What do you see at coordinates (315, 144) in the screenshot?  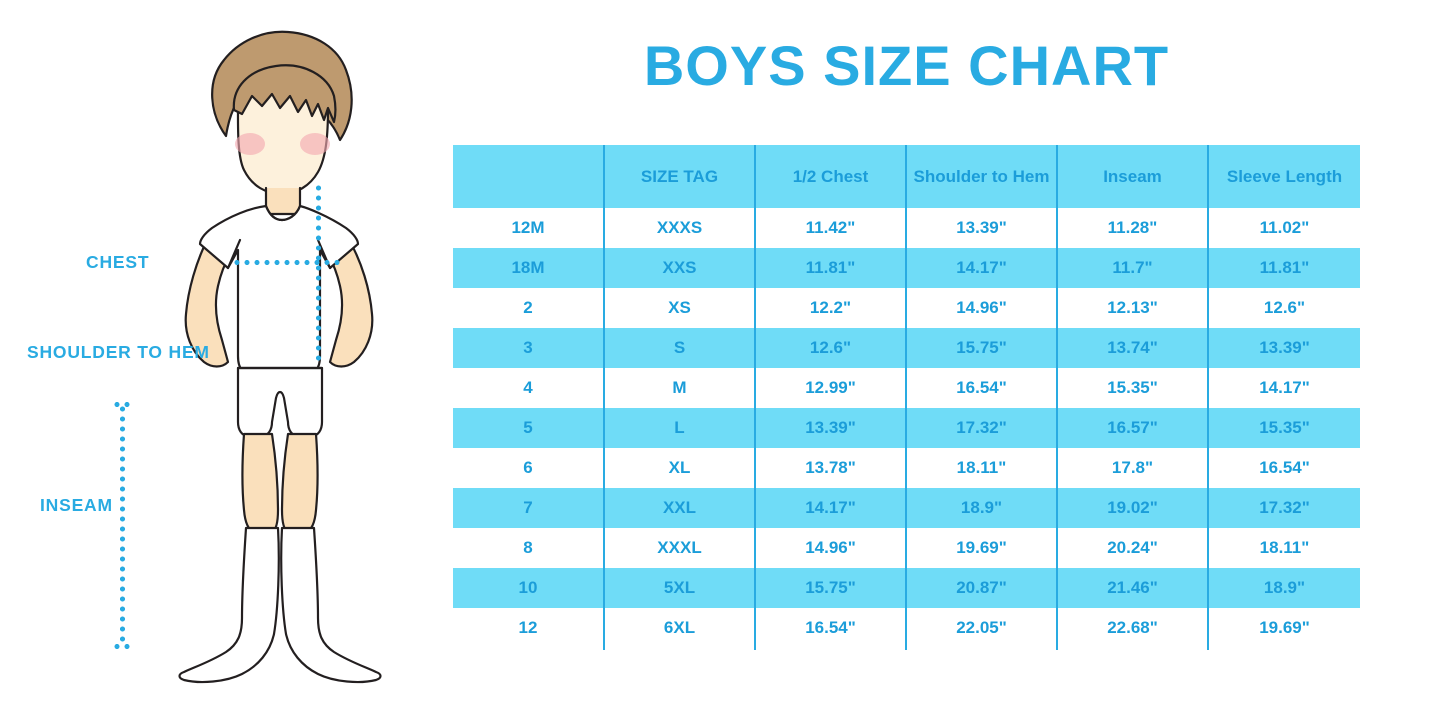 I see `blush-right` at bounding box center [315, 144].